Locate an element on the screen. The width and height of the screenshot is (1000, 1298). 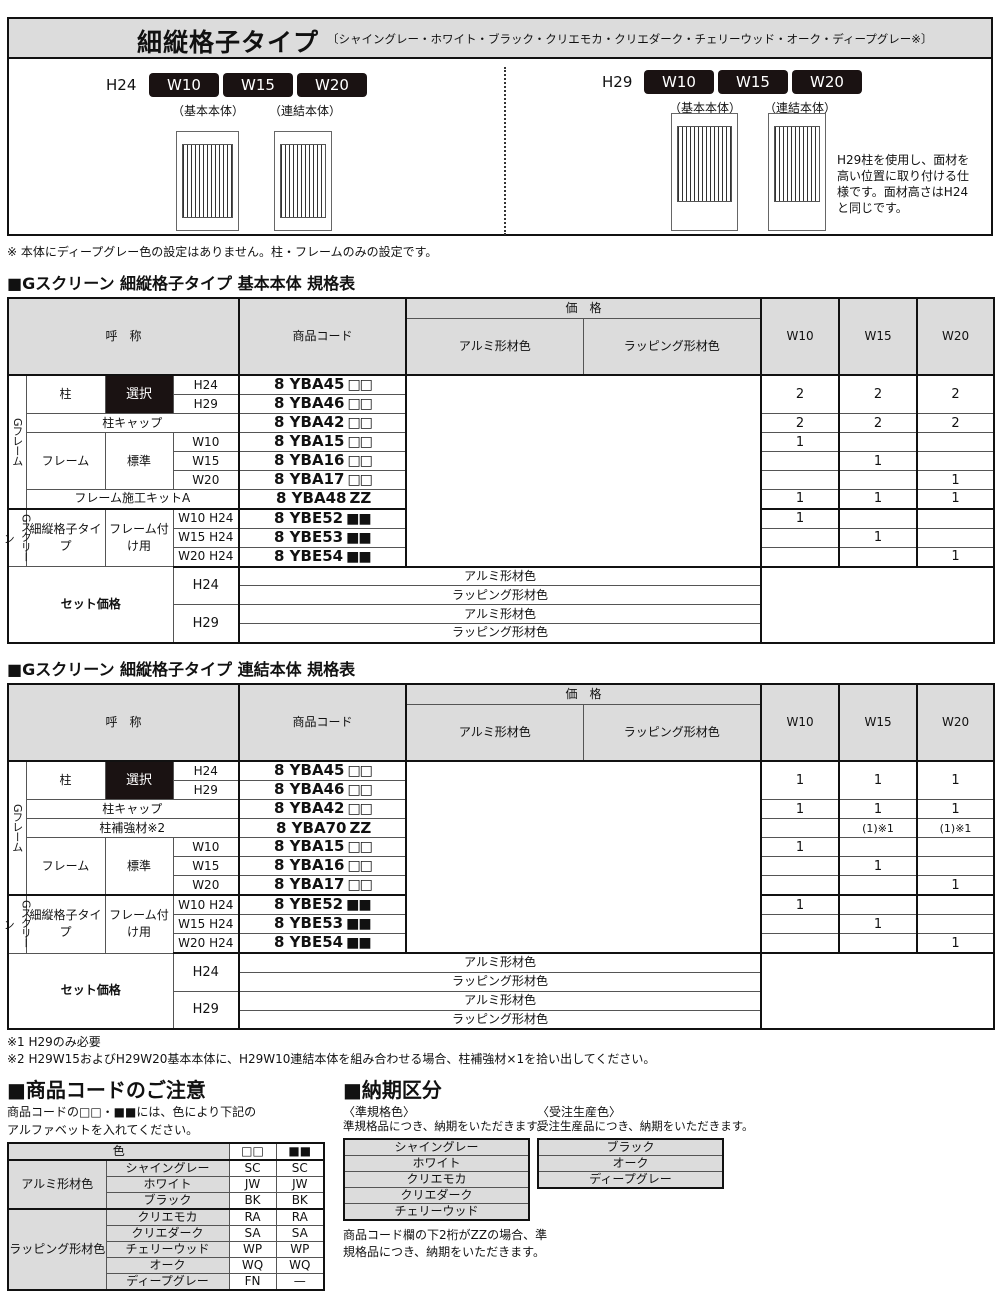
standard-desc: 準規格品につき、納期をいただきます。 is located at coordinates (446, 1126).